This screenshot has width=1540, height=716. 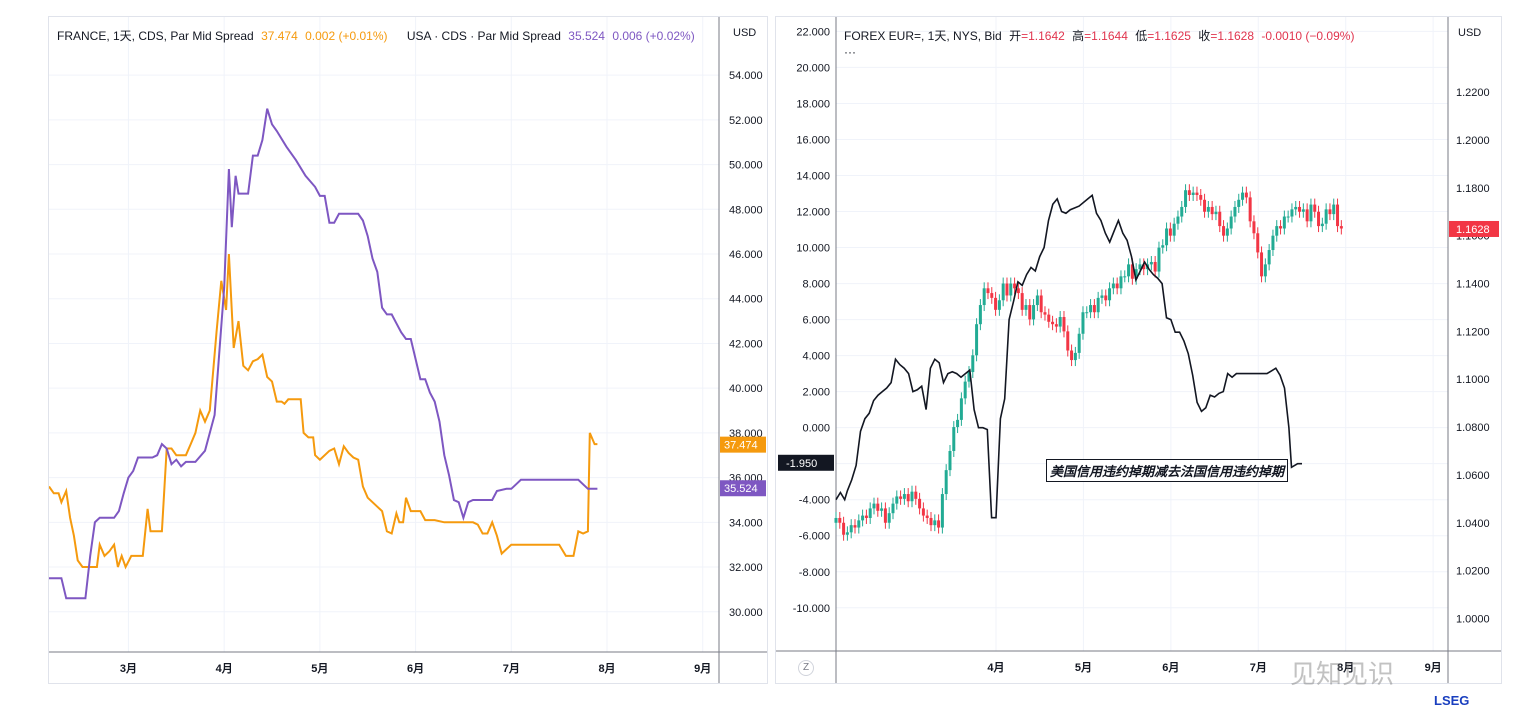 I want to click on legend-more-button: ···, so click(x=850, y=52).